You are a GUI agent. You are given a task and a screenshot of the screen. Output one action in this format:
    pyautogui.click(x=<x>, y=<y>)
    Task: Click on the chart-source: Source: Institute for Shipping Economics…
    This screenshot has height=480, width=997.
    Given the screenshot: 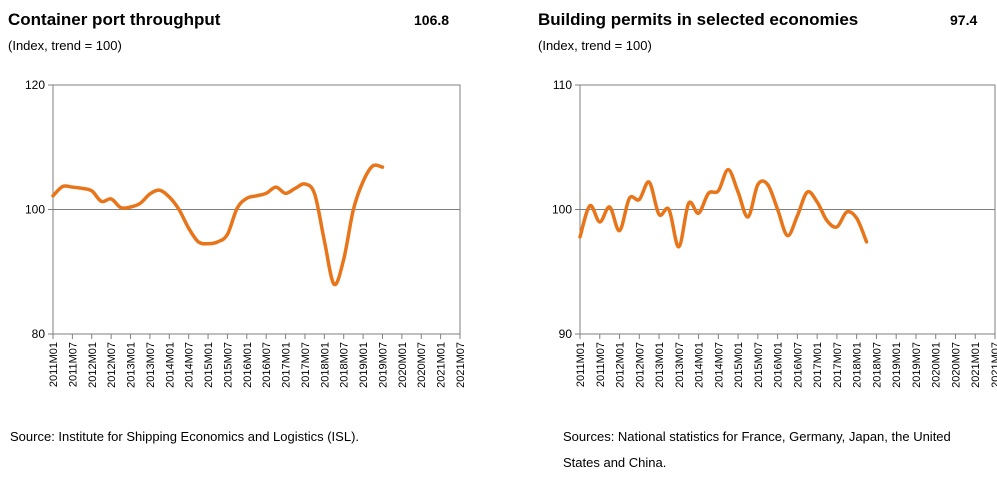 What is the action you would take?
    pyautogui.click(x=185, y=436)
    